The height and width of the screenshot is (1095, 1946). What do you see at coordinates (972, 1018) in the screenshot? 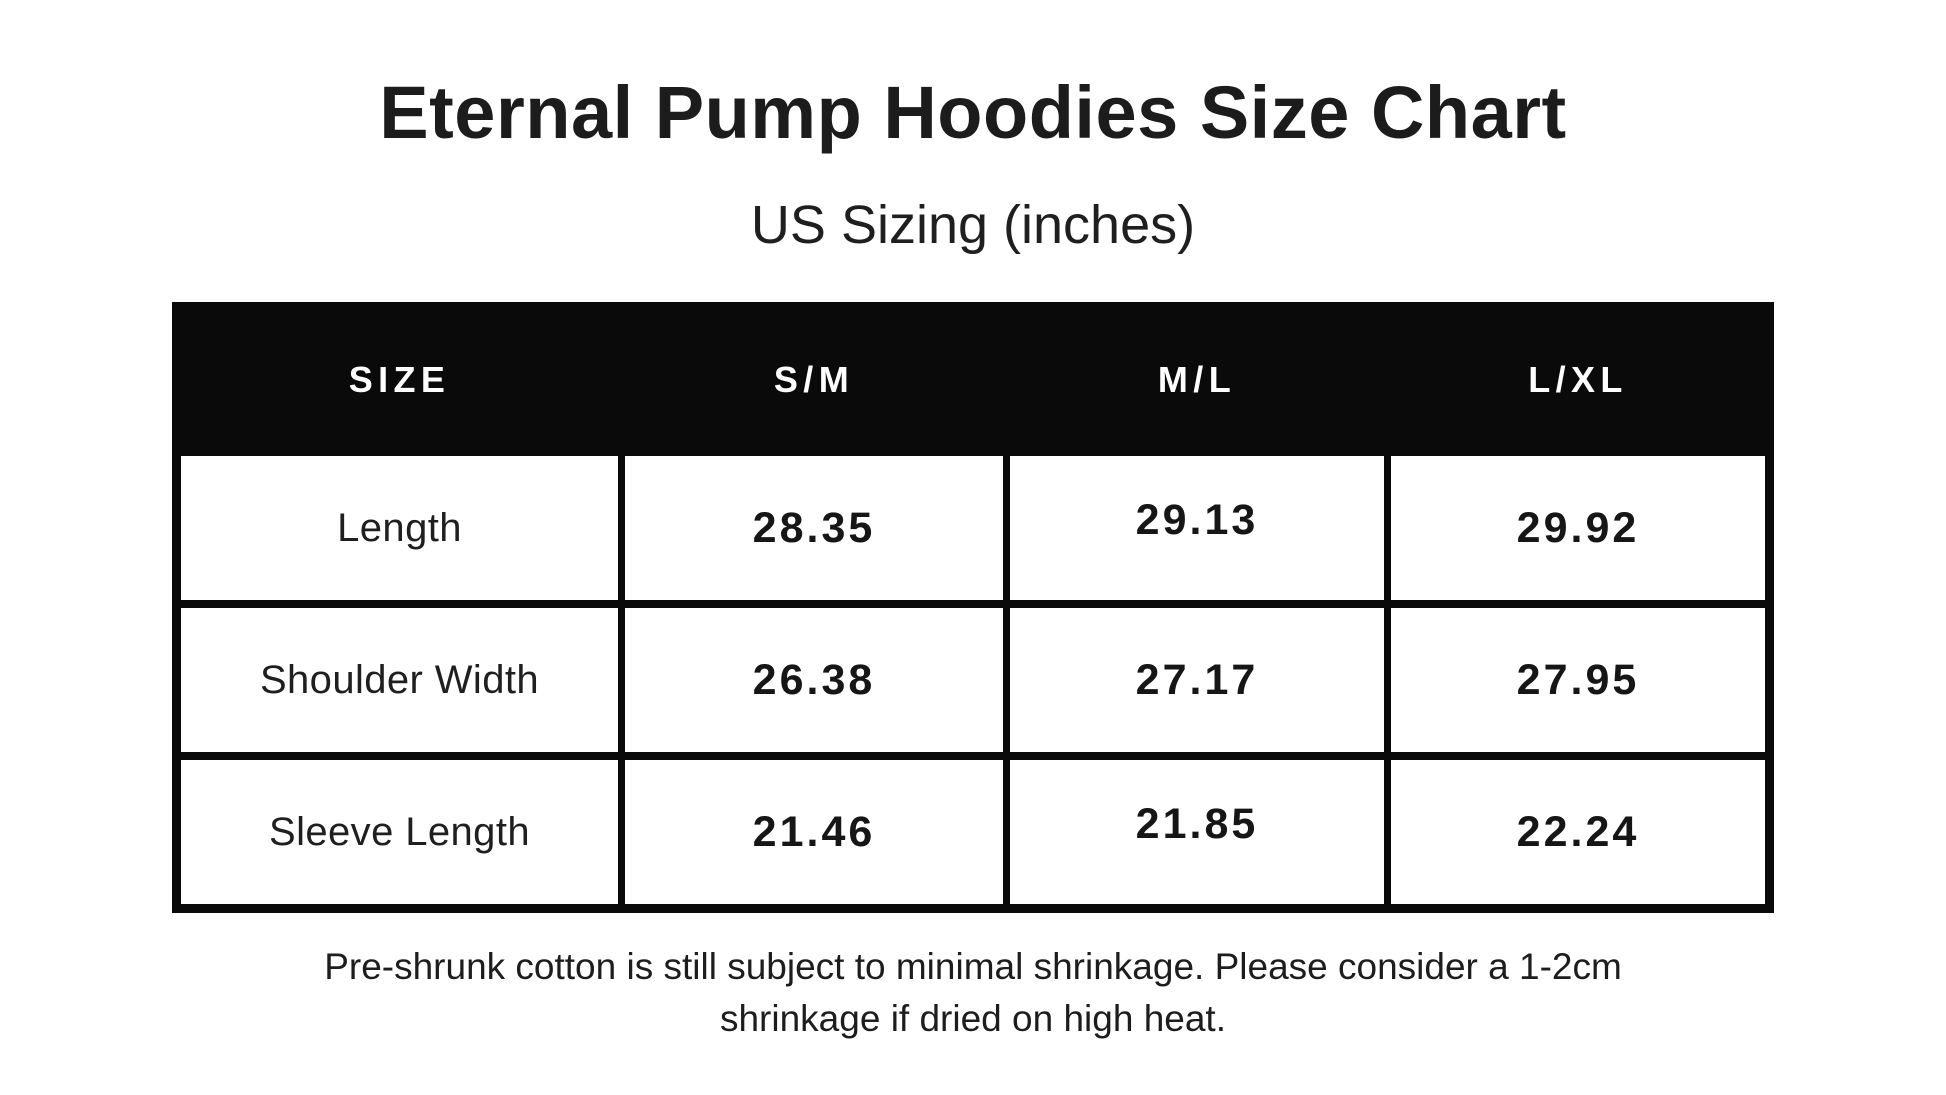
I see `shrinkage-note-line2: shrinkage if dried on high heat.` at bounding box center [972, 1018].